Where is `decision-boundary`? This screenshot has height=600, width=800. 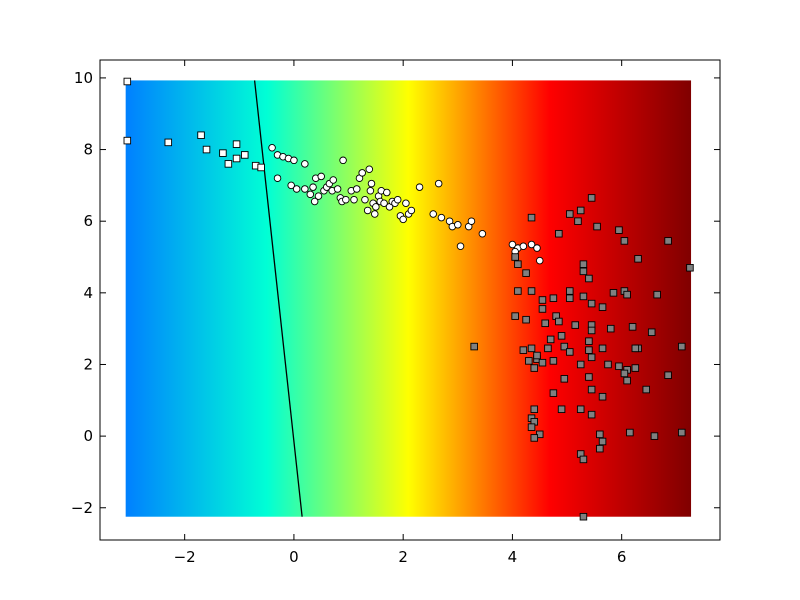 decision-boundary is located at coordinates (278, 298).